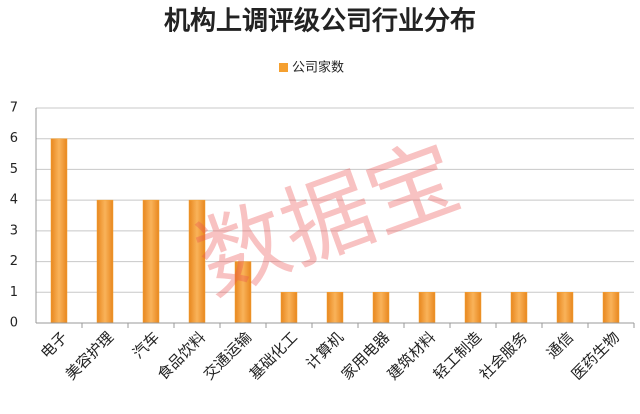  I want to click on x-tick-label: 建筑材料, so click(411, 355).